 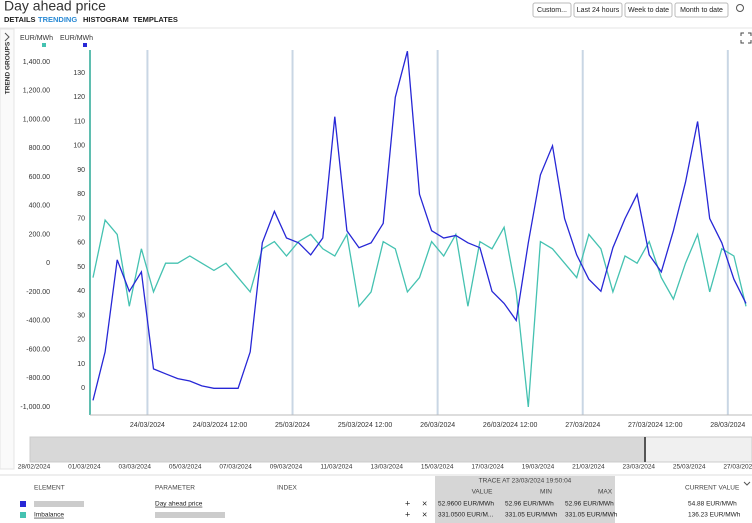 What do you see at coordinates (55, 7) in the screenshot?
I see `page-title: Day ahead price` at bounding box center [55, 7].